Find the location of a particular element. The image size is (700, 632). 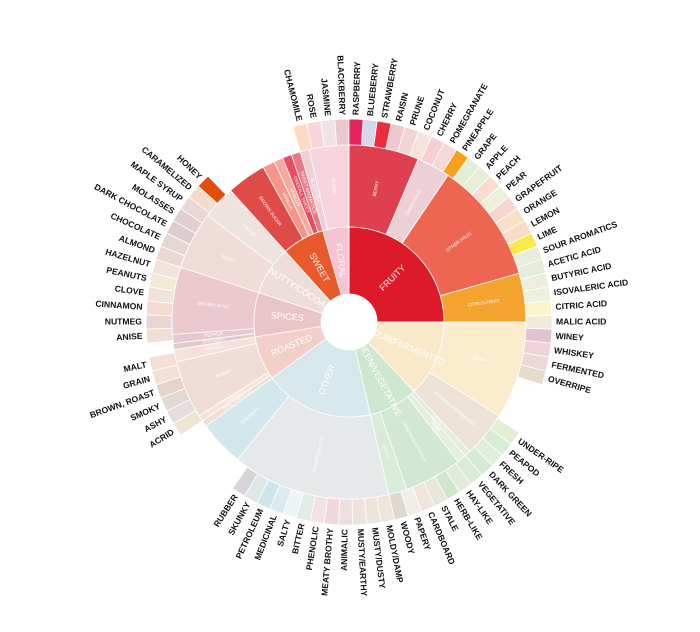

outer-label-woody: WOODY is located at coordinates (407, 537).